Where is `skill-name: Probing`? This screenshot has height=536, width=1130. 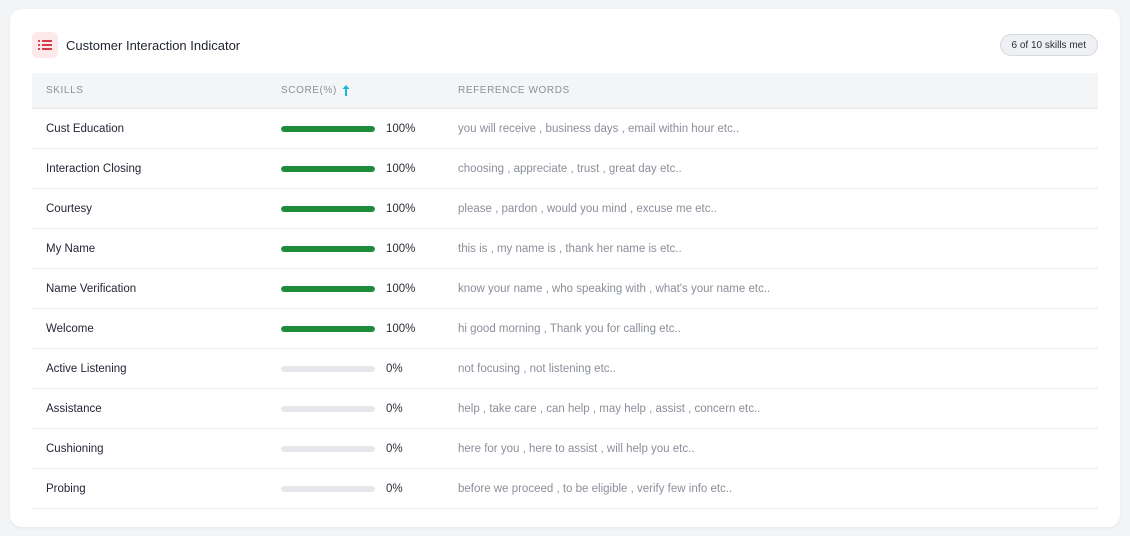 skill-name: Probing is located at coordinates (66, 488).